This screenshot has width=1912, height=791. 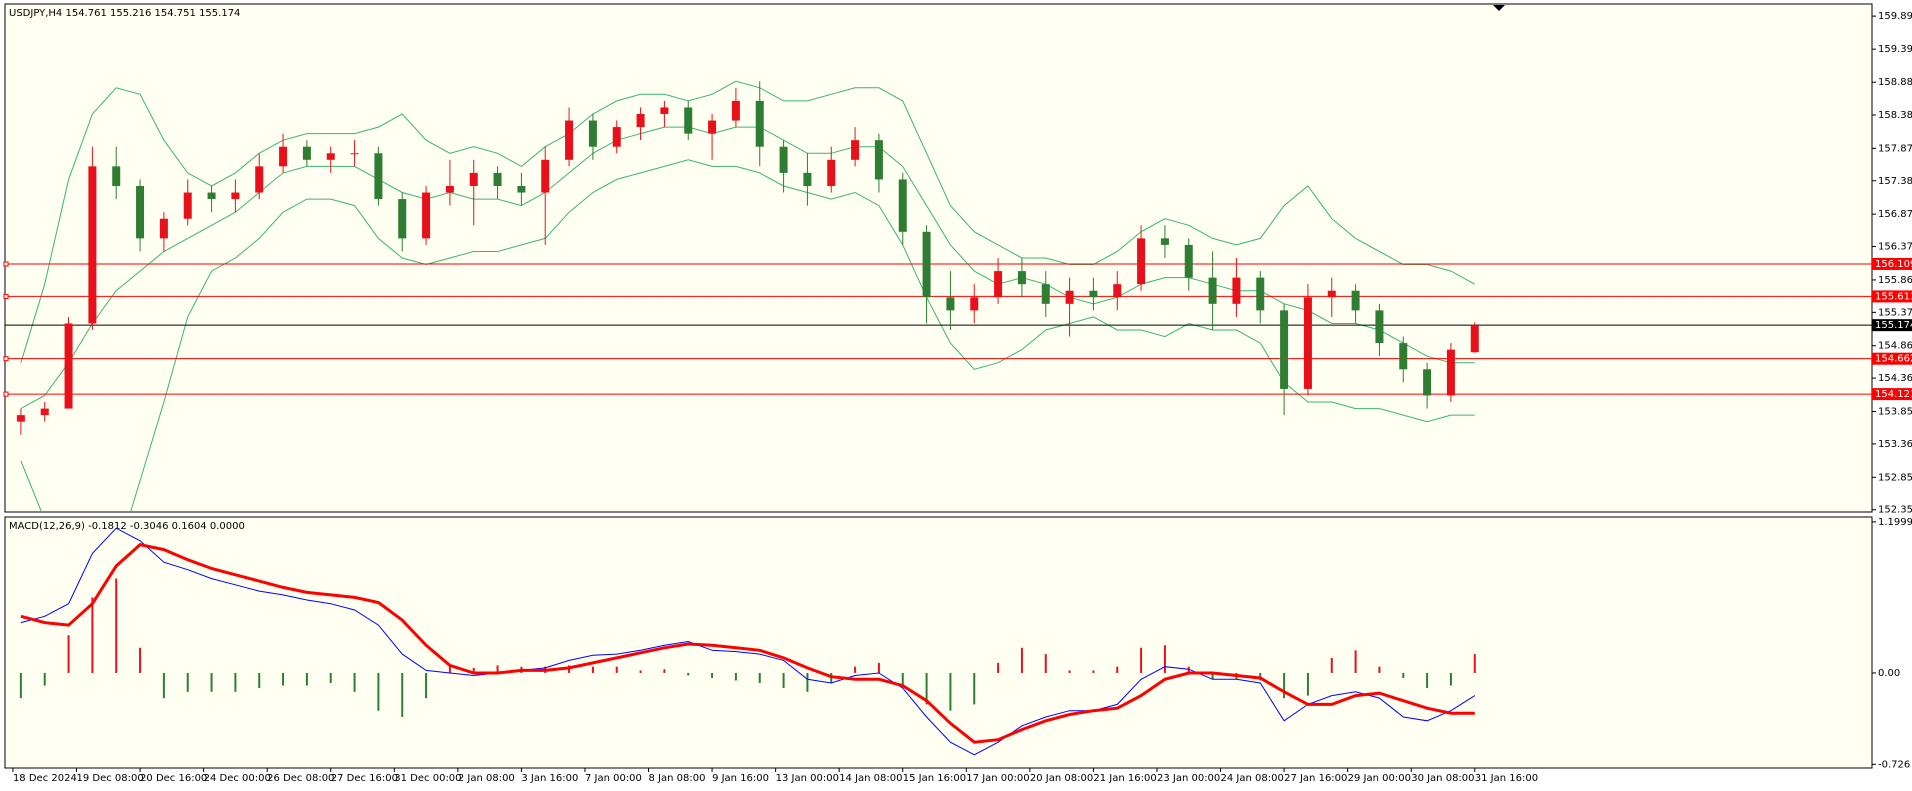 What do you see at coordinates (45, 778) in the screenshot?
I see `x-tick-label: 18 Dec 2024` at bounding box center [45, 778].